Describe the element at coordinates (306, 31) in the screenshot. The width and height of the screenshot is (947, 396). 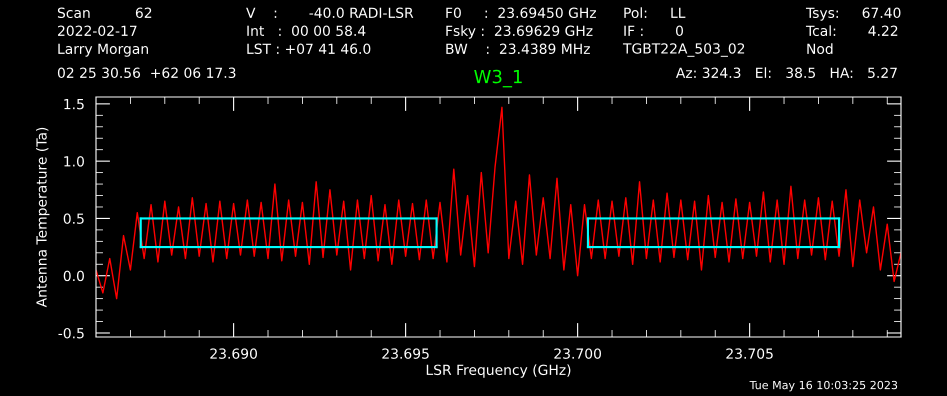
I see `text: Int : 00 00 58.4` at that location.